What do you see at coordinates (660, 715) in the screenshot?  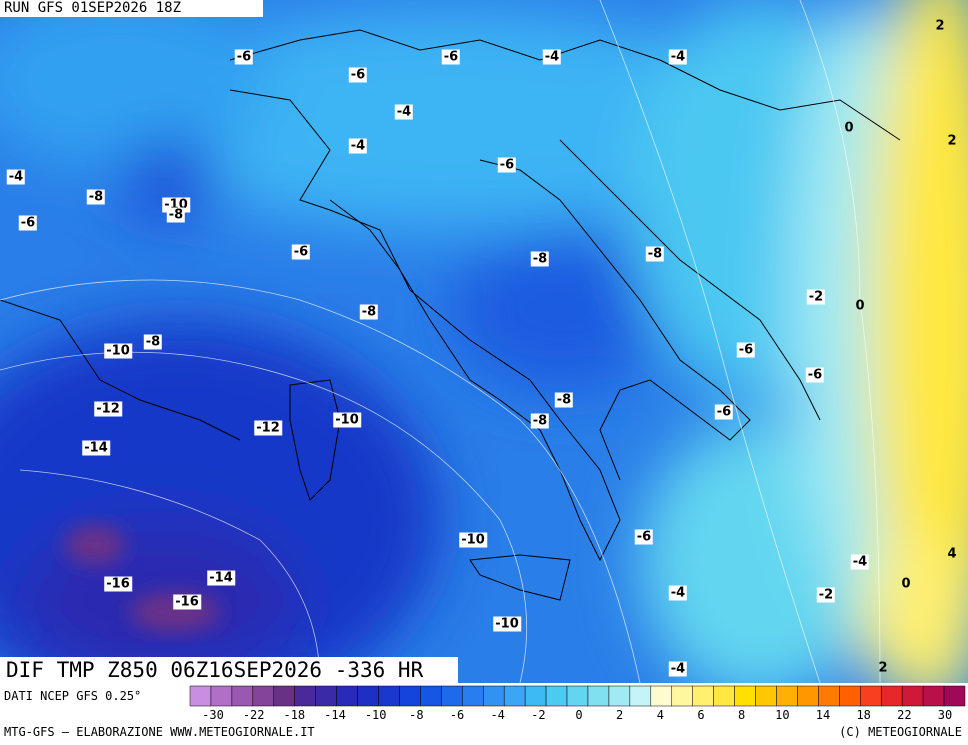 I see `colorbar-tick-label: 4` at bounding box center [660, 715].